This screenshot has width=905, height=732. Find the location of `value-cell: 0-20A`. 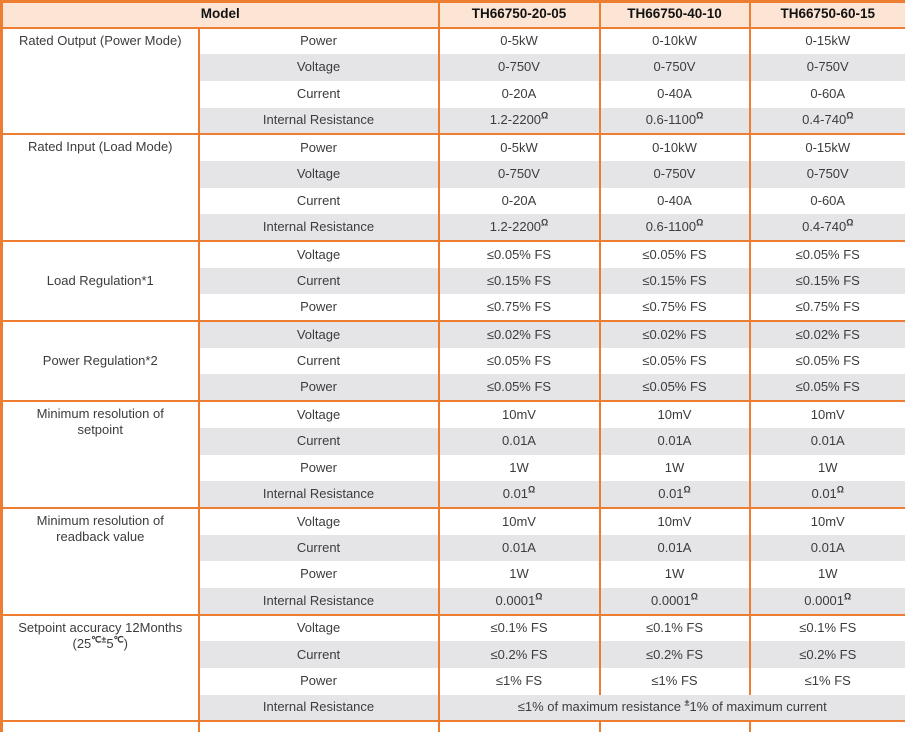

value-cell: 0-20A is located at coordinates (518, 94).